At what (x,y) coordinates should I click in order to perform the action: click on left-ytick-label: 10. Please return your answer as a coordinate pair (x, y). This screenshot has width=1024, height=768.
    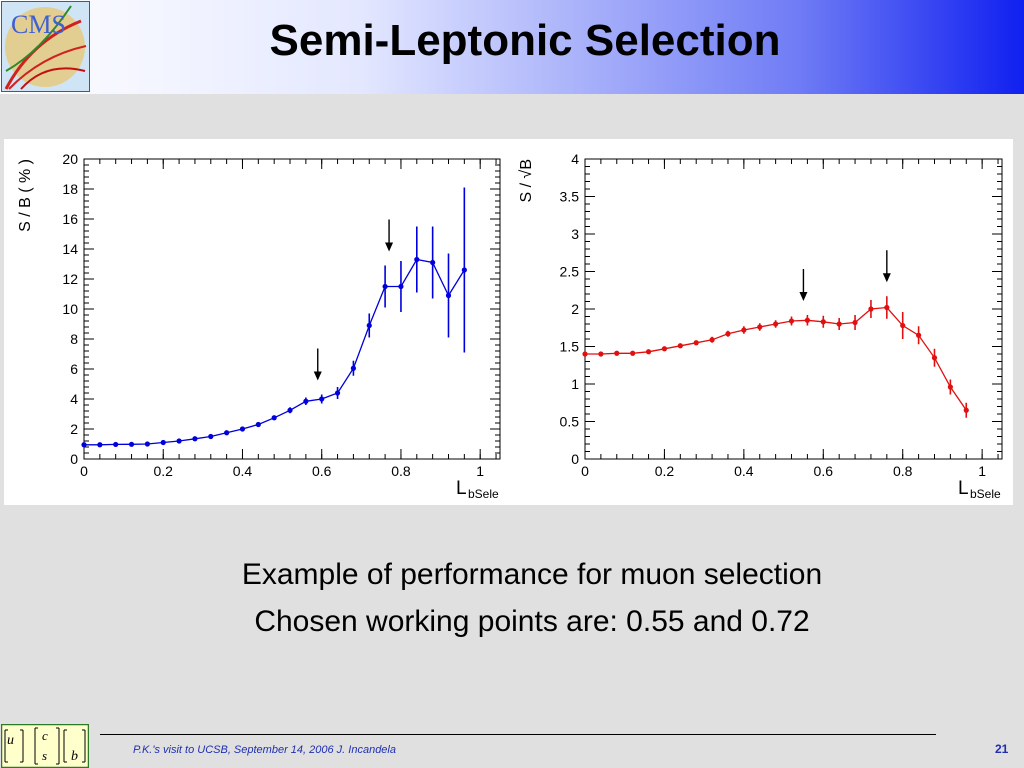
    Looking at the image, I should click on (70, 309).